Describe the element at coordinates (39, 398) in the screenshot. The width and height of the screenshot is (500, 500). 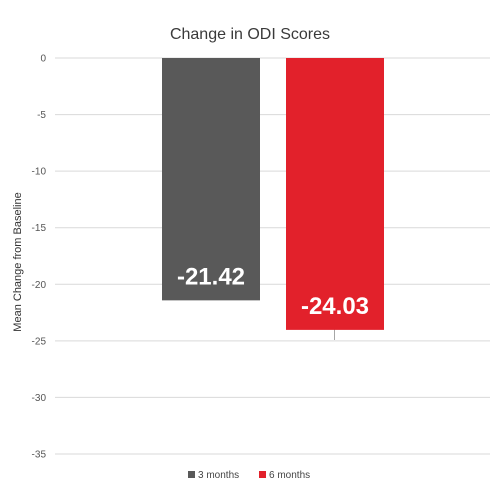
I see `y-tick-label: -30` at that location.